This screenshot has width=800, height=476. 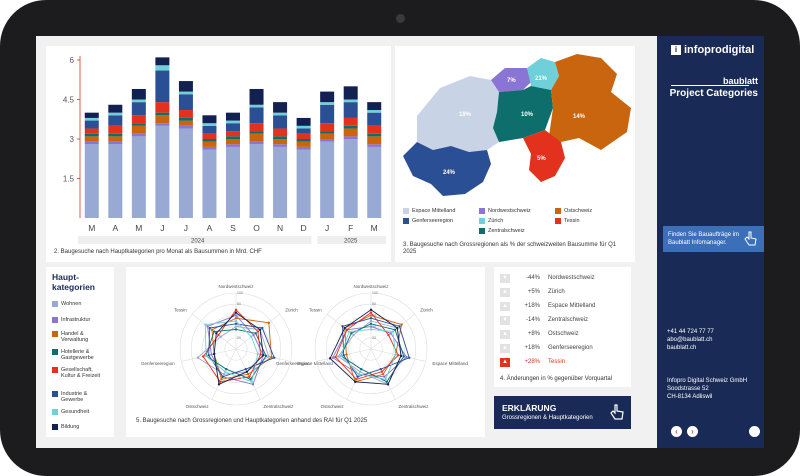 I want to click on x-tick-label: A, so click(x=210, y=228).